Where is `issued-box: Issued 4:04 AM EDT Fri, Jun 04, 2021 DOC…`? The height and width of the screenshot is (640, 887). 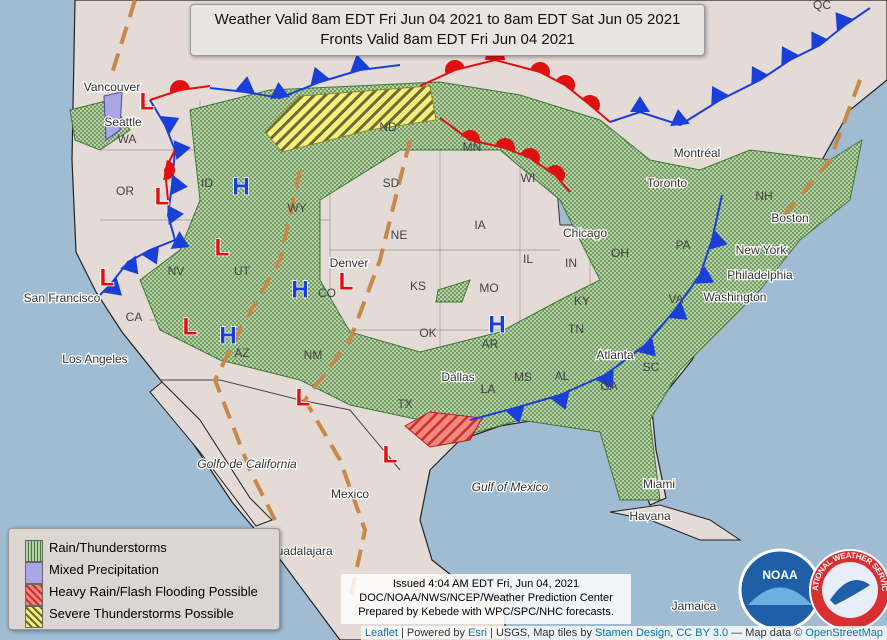
issued-box: Issued 4:04 AM EDT Fri, Jun 04, 2021 DOC… is located at coordinates (486, 599).